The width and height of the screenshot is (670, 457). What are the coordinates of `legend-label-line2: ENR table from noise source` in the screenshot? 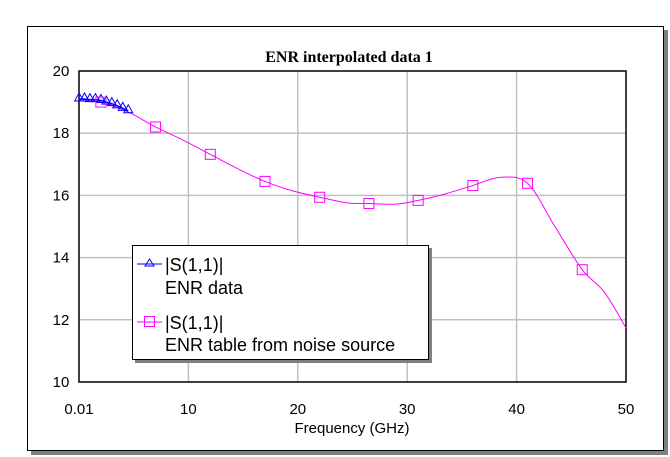 It's located at (280, 345).